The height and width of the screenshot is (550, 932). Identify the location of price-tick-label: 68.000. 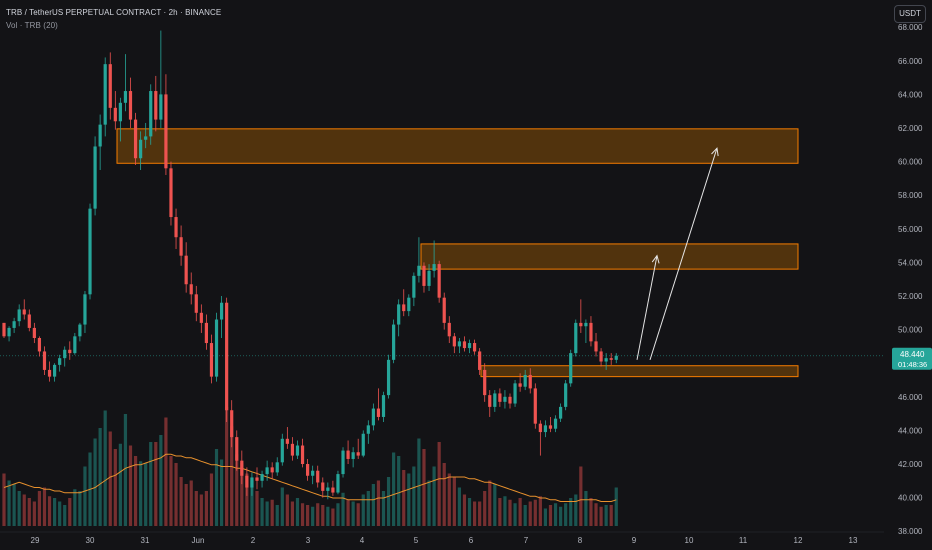
(910, 27).